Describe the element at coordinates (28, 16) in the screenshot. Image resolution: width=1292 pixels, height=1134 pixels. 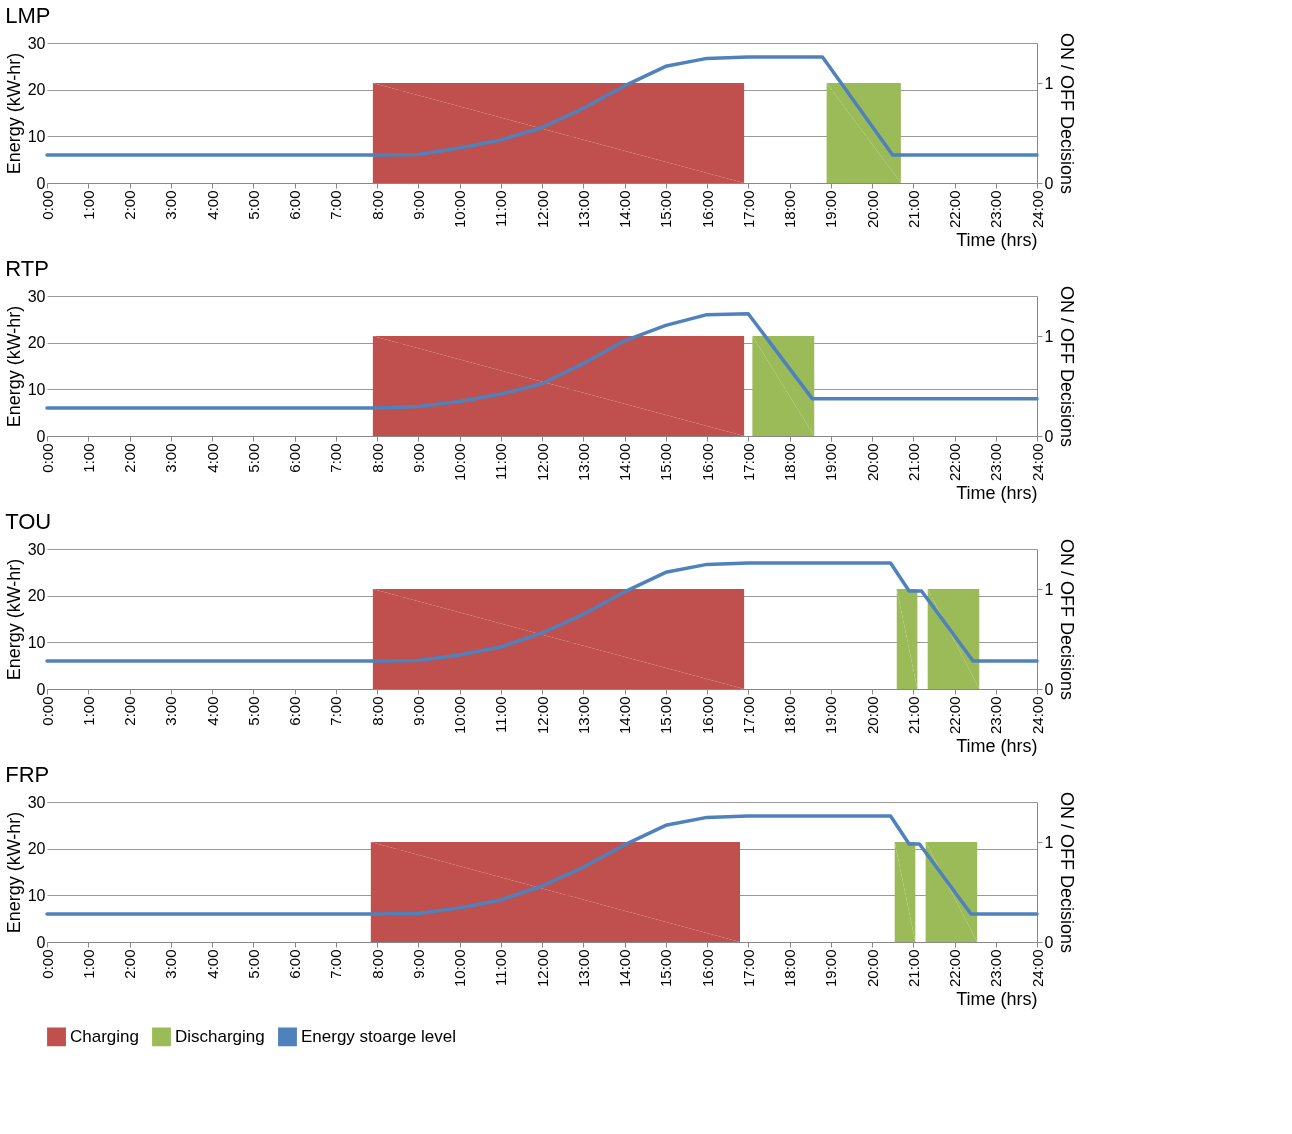
I see `chart-title: LMP` at that location.